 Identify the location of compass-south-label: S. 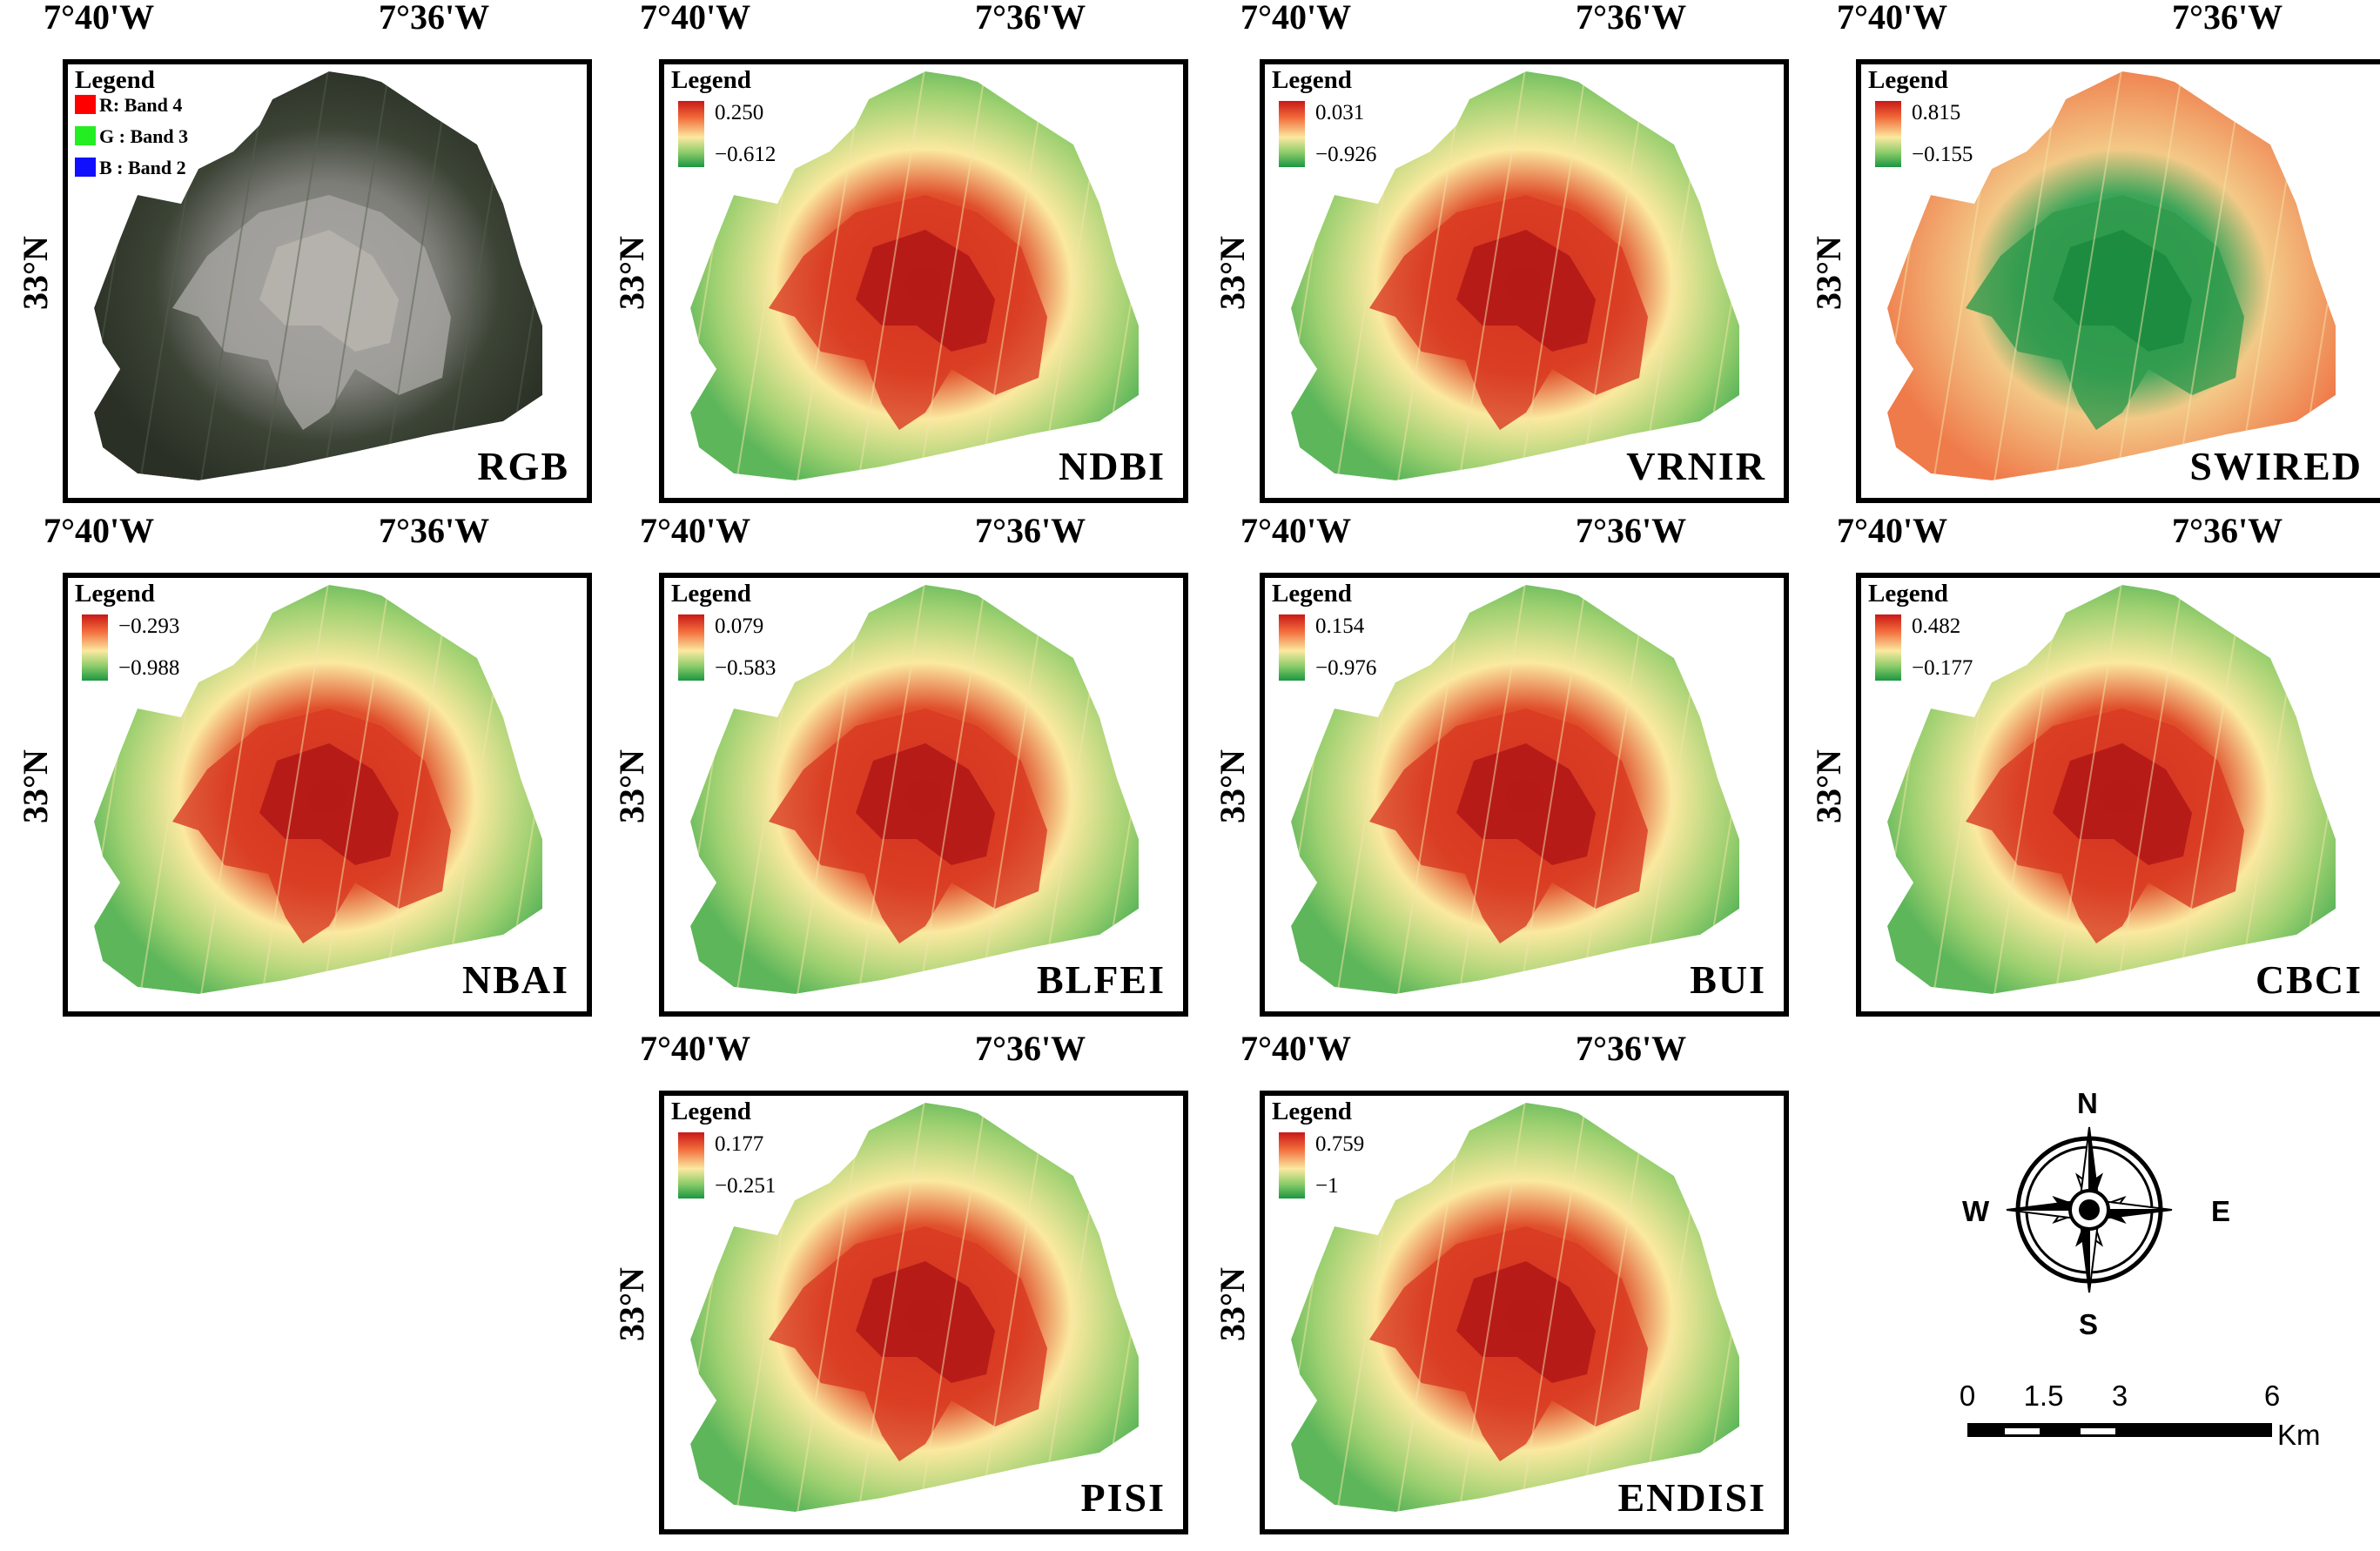
(2089, 1324).